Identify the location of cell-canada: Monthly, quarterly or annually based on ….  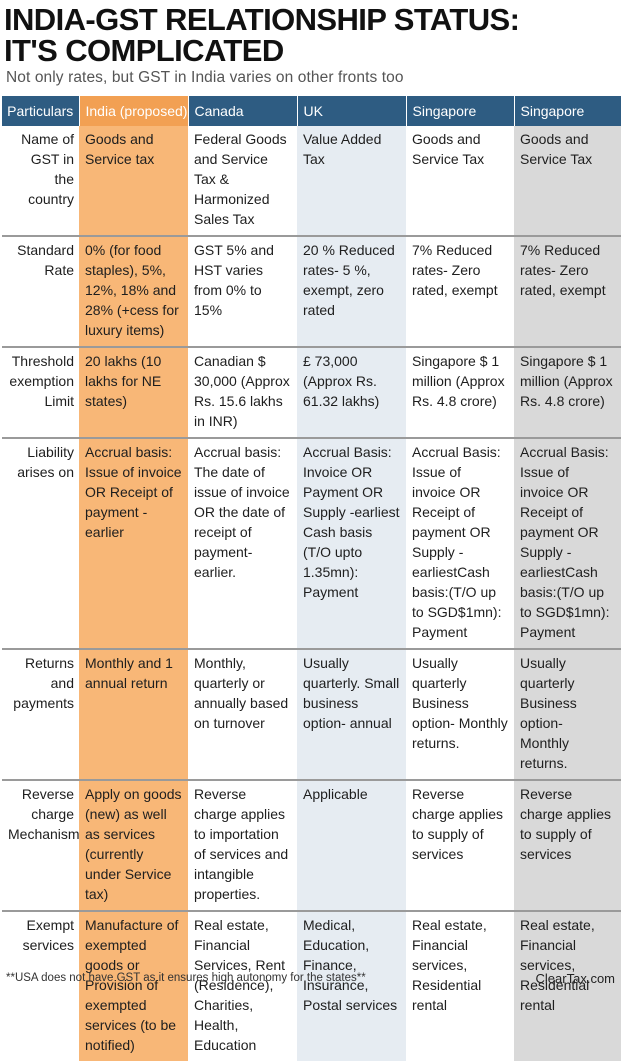
(242, 715).